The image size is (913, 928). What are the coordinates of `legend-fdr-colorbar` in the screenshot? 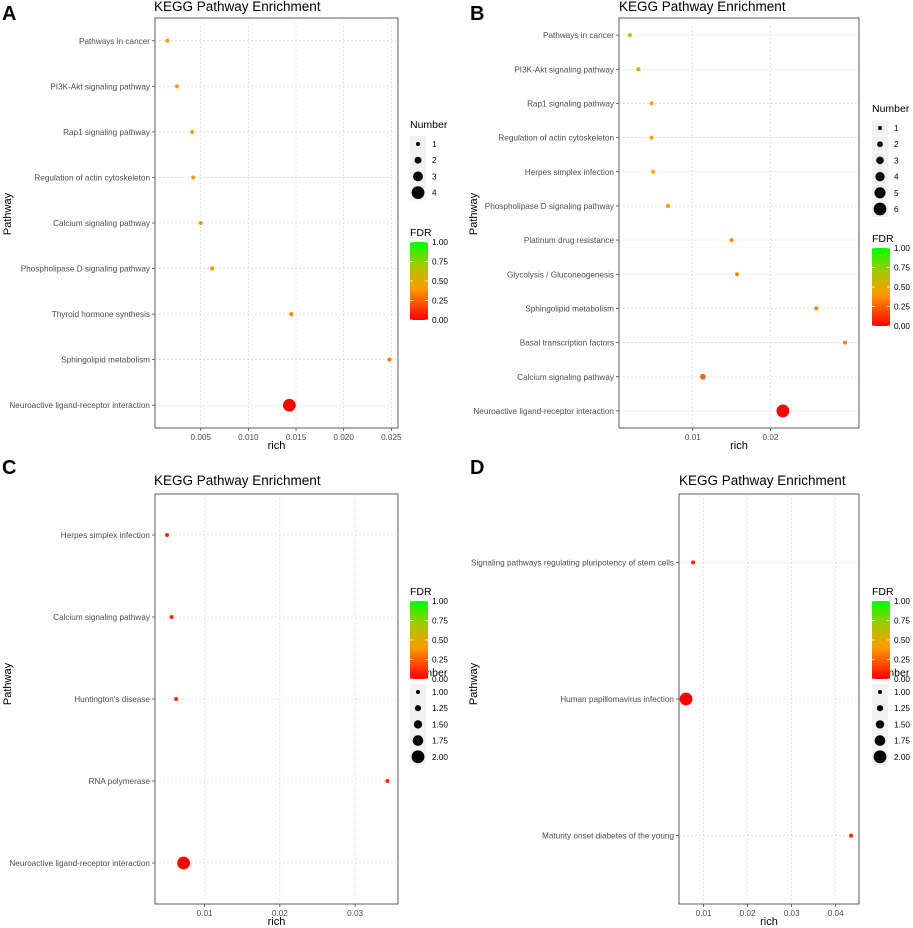 It's located at (419, 281).